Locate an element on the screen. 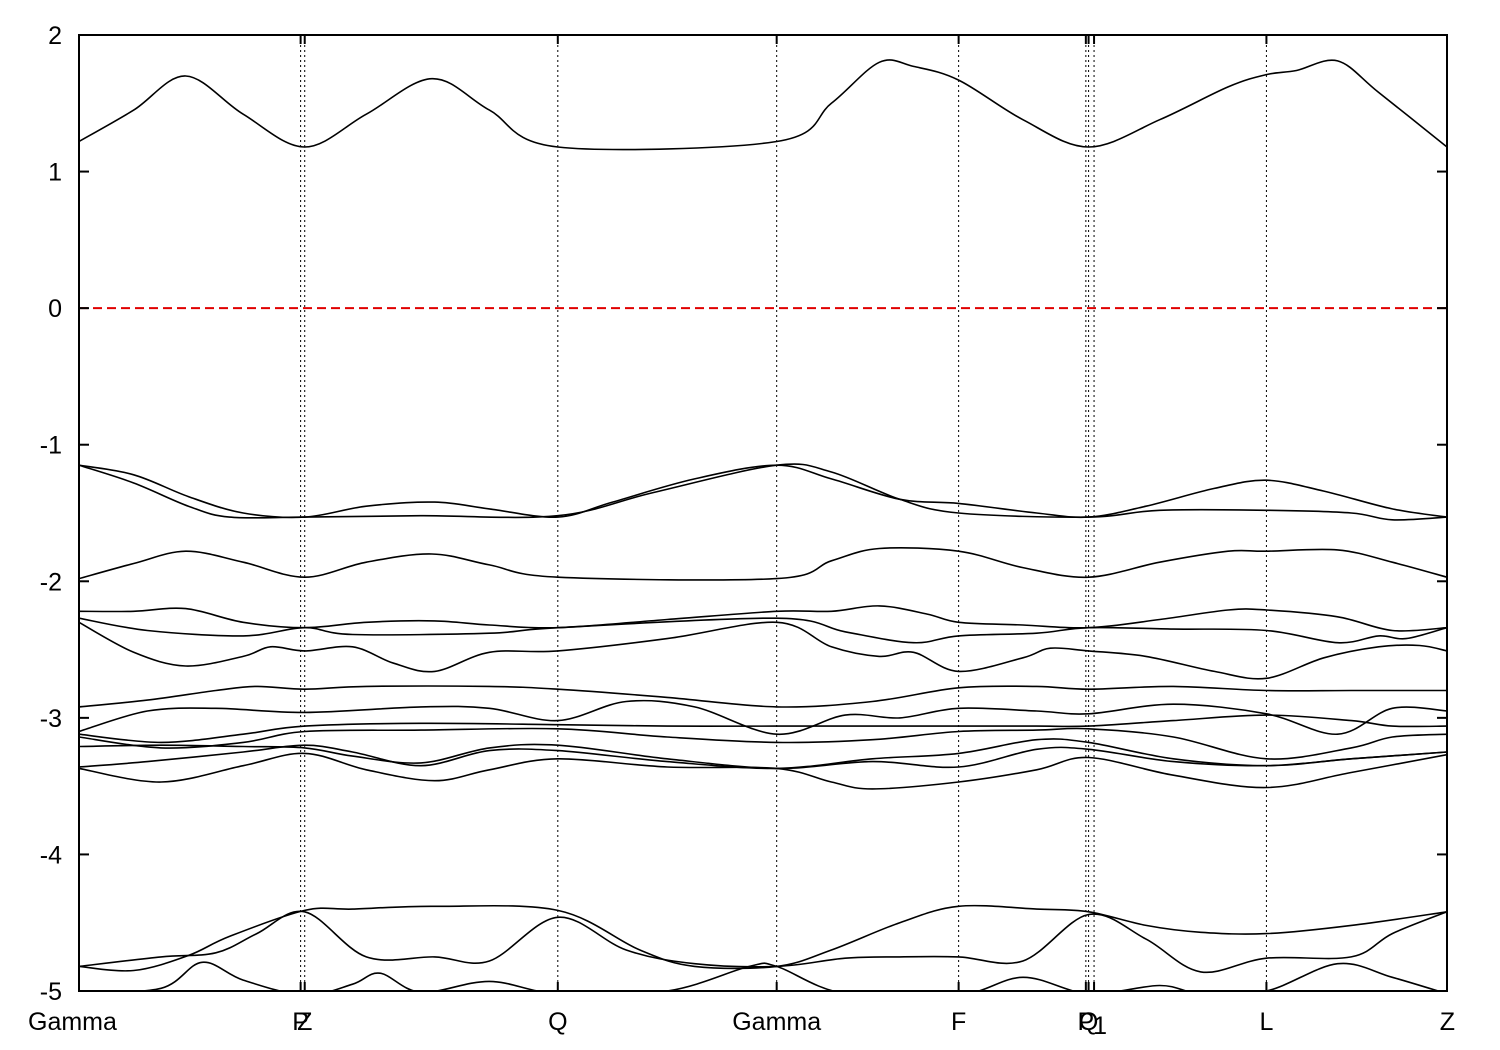 This screenshot has height=1050, width=1500. x-tick-label: 1 is located at coordinates (1100, 1026).